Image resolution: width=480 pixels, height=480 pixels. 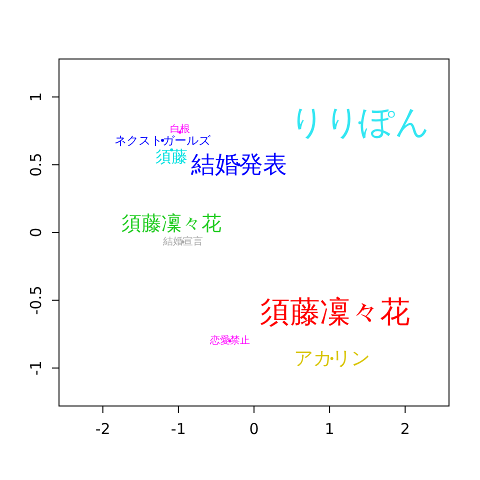 What do you see at coordinates (102, 429) in the screenshot?
I see `x-tick-label: -2` at bounding box center [102, 429].